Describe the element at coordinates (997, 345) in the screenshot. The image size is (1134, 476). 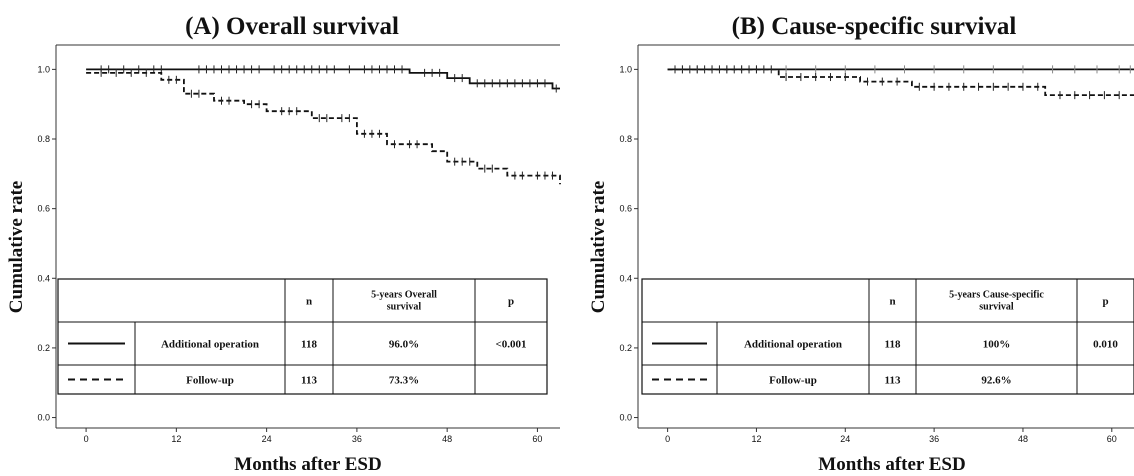
I see `table-rate-value: 100%` at that location.